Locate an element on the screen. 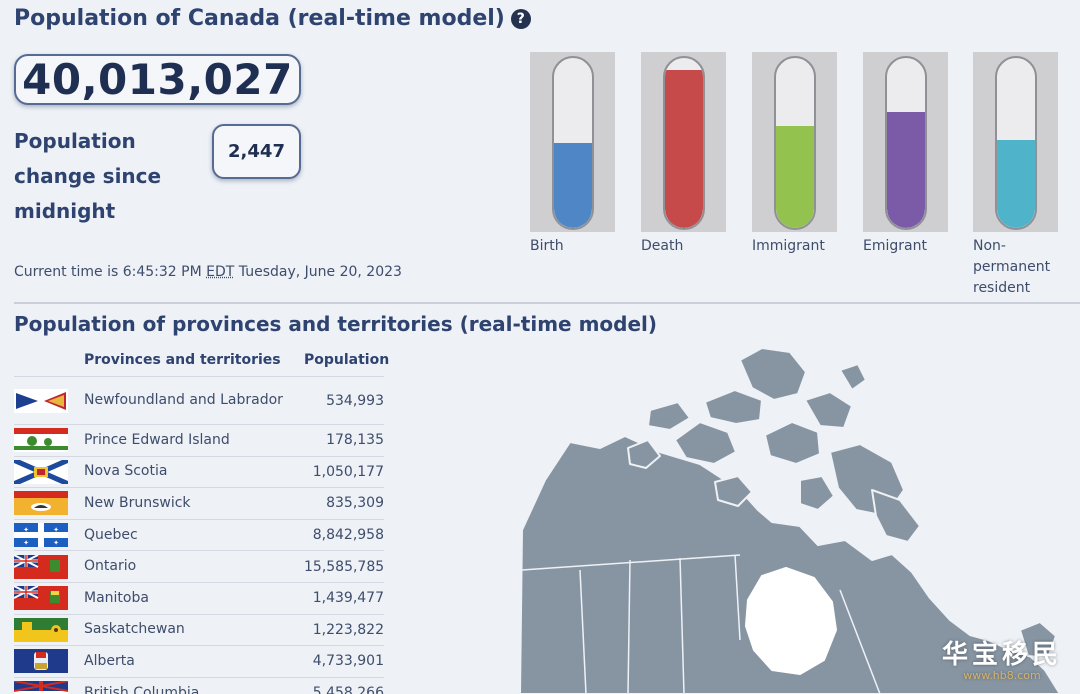 This screenshot has height=694, width=1080. province-name: Saskatchewan is located at coordinates (134, 629).